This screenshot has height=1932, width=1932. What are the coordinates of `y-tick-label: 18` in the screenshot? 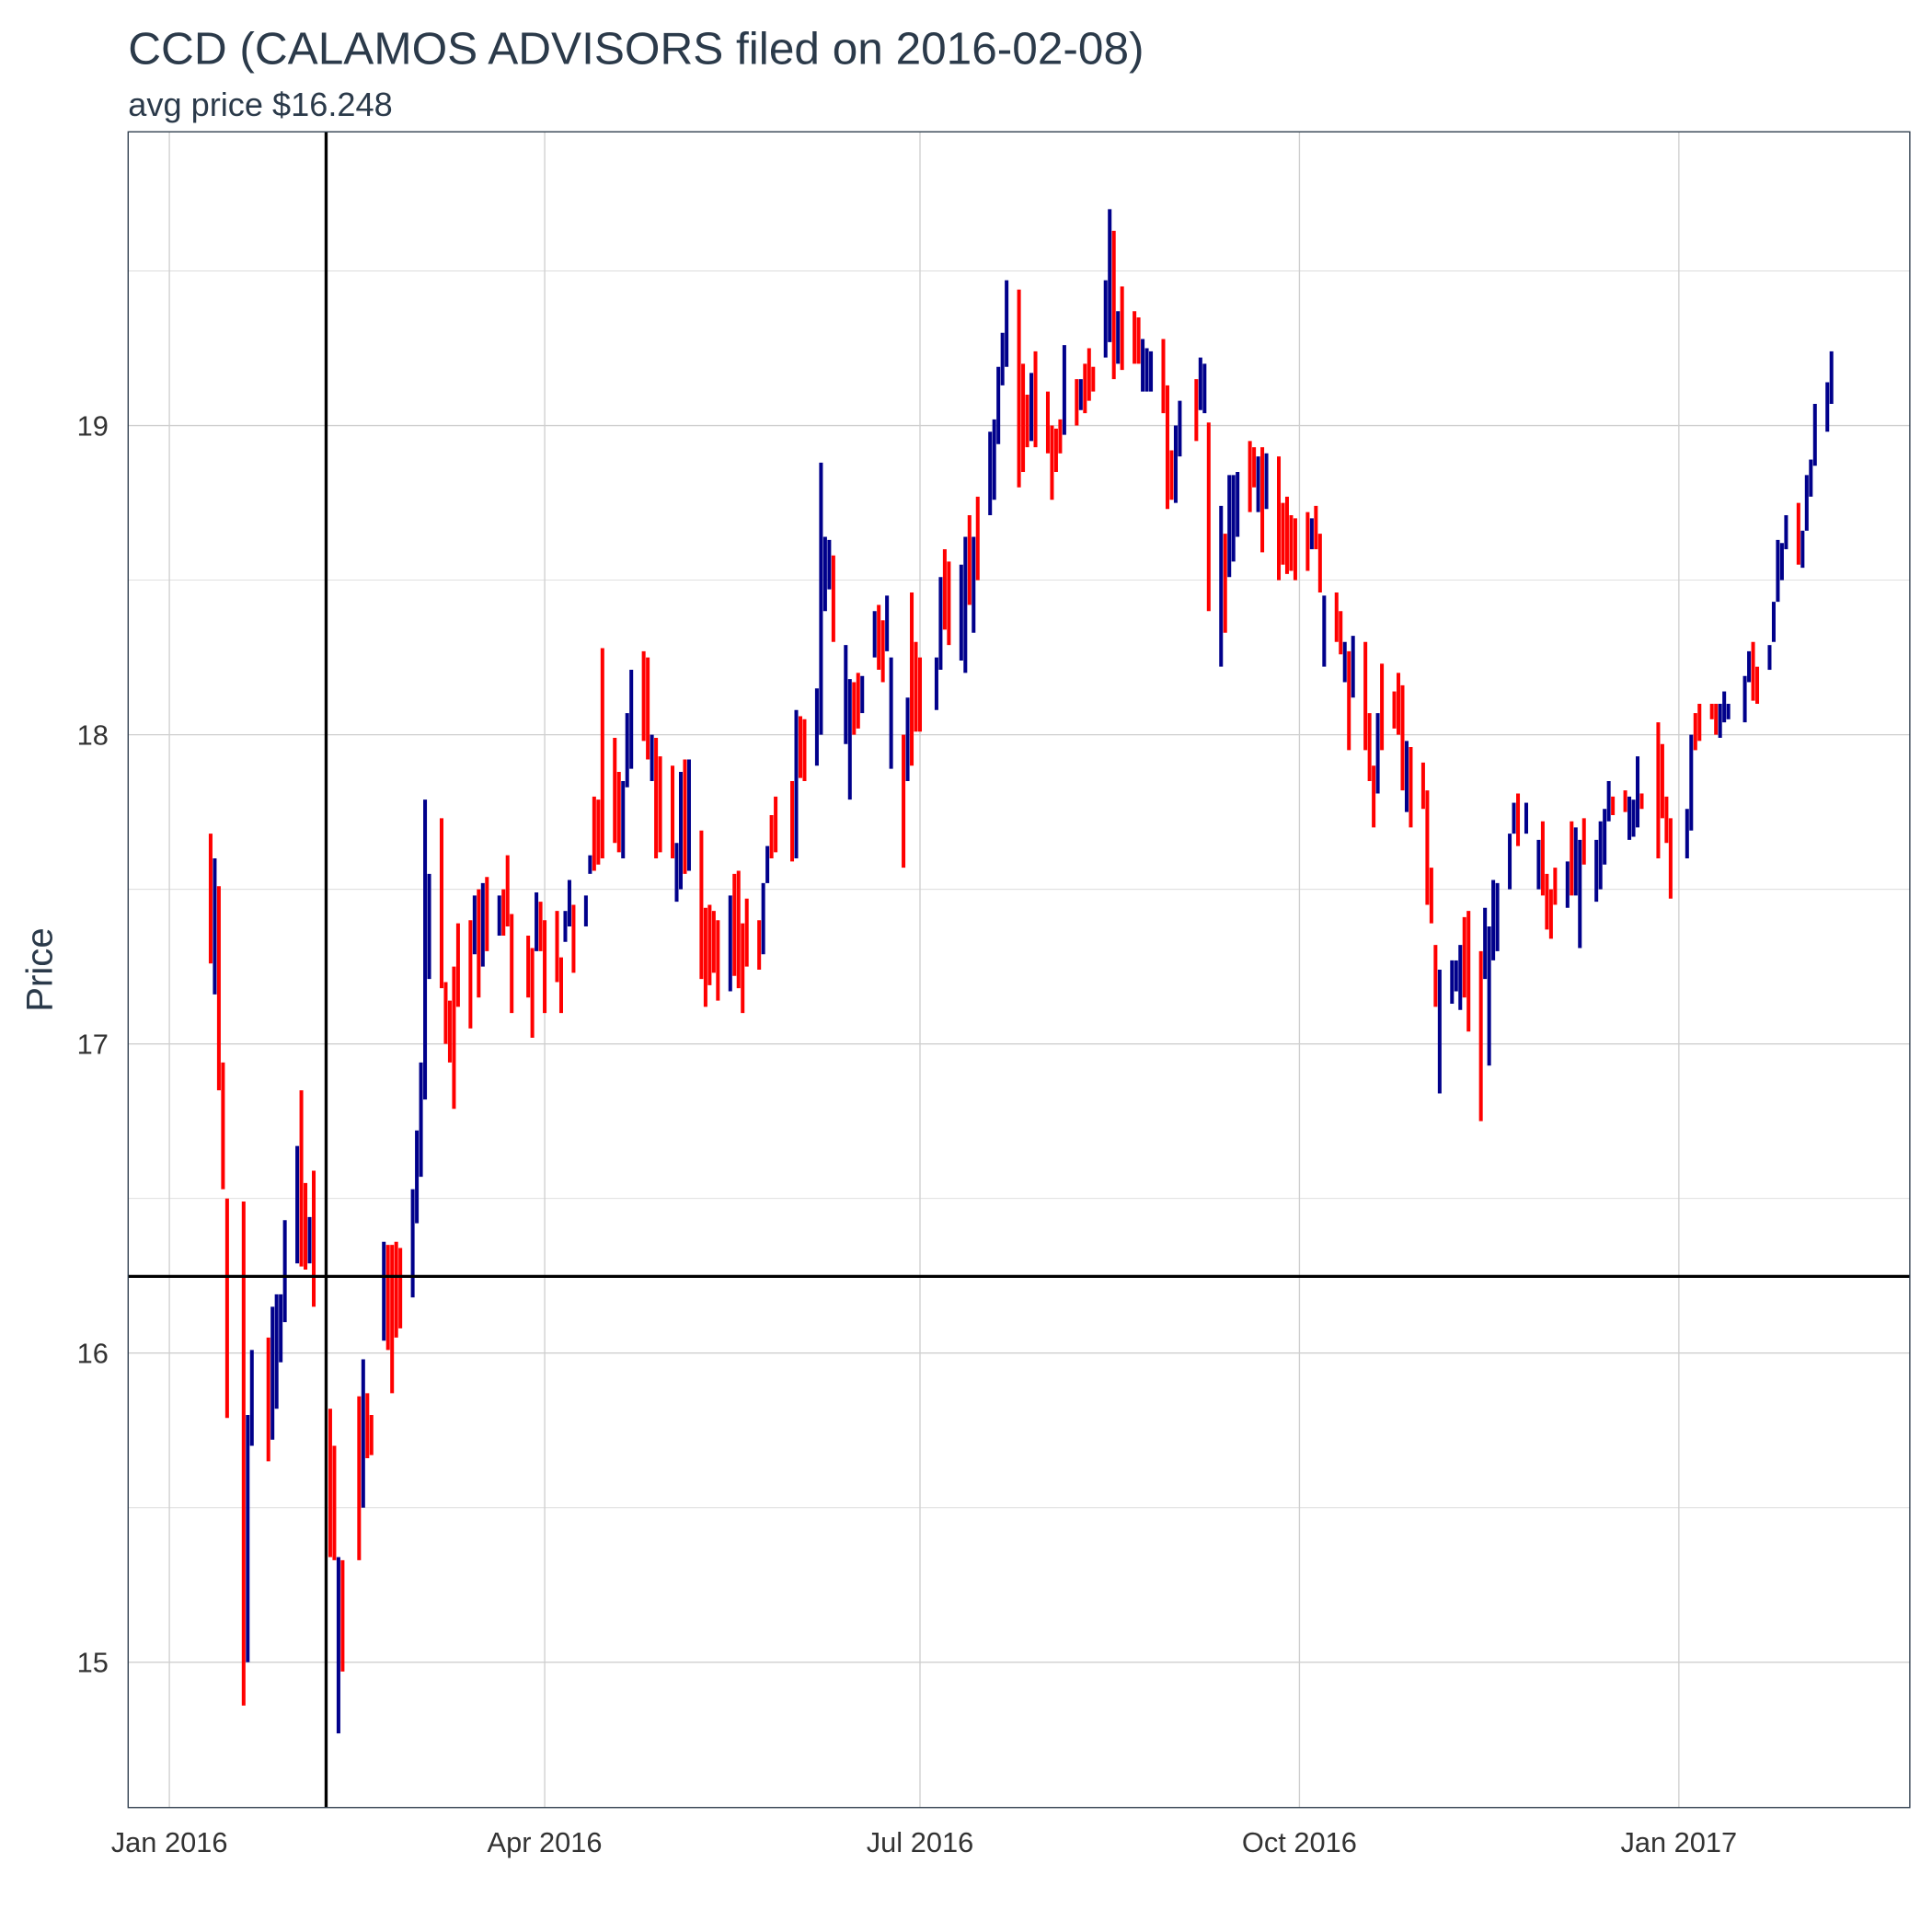 It's located at (93, 735).